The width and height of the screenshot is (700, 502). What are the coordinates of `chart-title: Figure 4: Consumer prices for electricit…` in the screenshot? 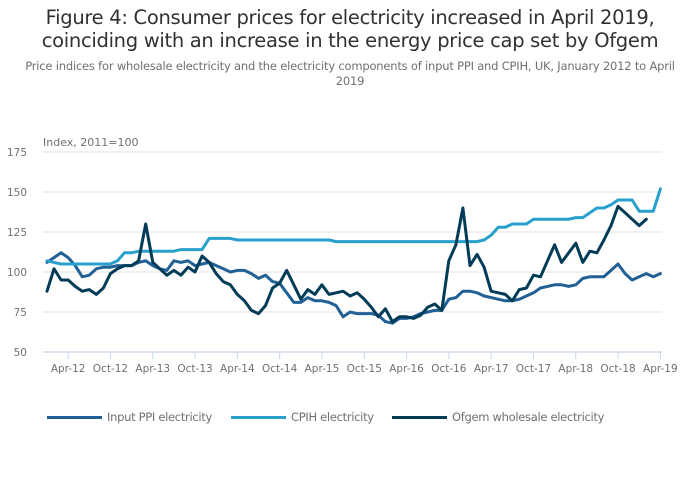 It's located at (350, 29).